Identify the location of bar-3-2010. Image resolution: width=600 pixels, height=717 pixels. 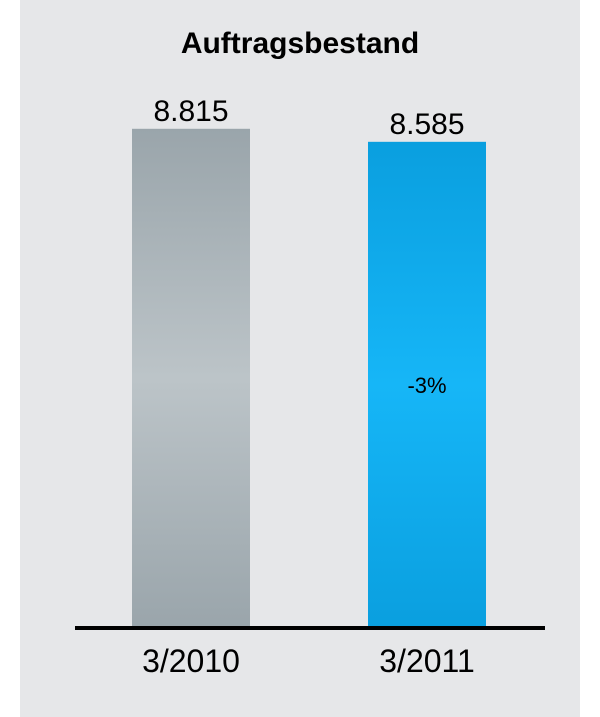
(191, 378).